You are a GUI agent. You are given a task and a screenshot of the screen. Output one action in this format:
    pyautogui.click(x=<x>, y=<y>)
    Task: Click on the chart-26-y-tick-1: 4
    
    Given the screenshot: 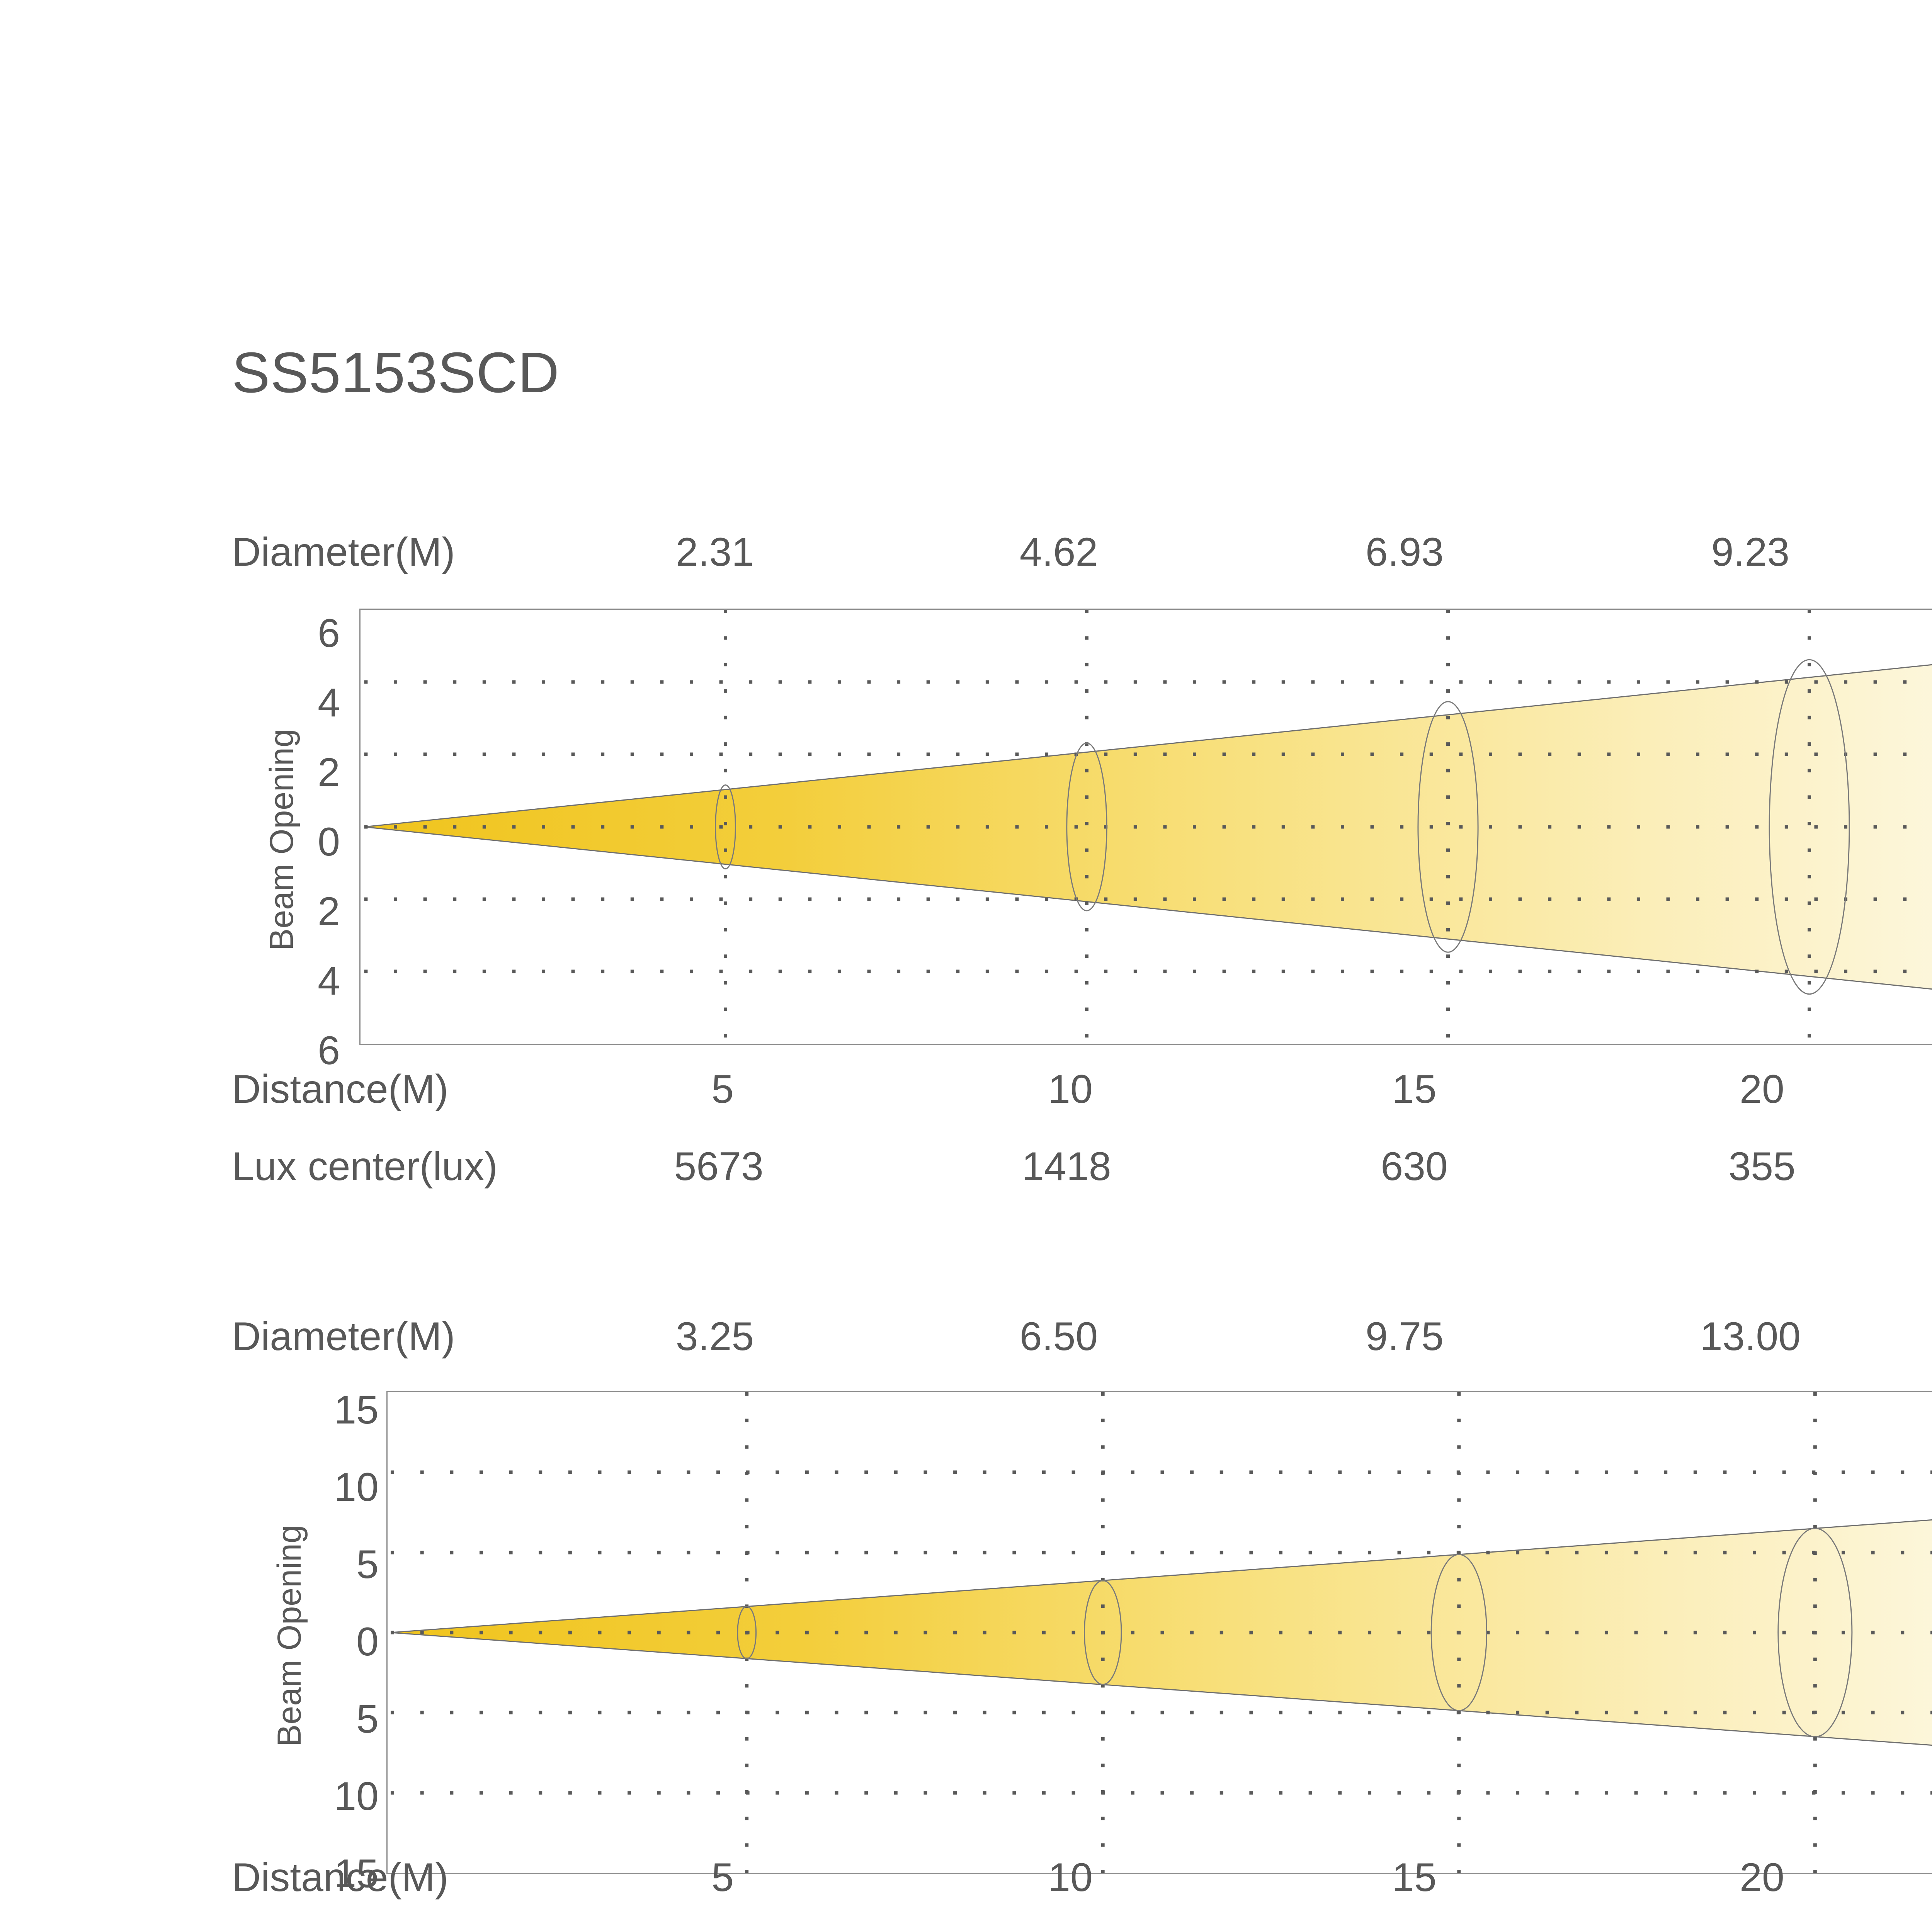 What is the action you would take?
    pyautogui.click(x=329, y=702)
    